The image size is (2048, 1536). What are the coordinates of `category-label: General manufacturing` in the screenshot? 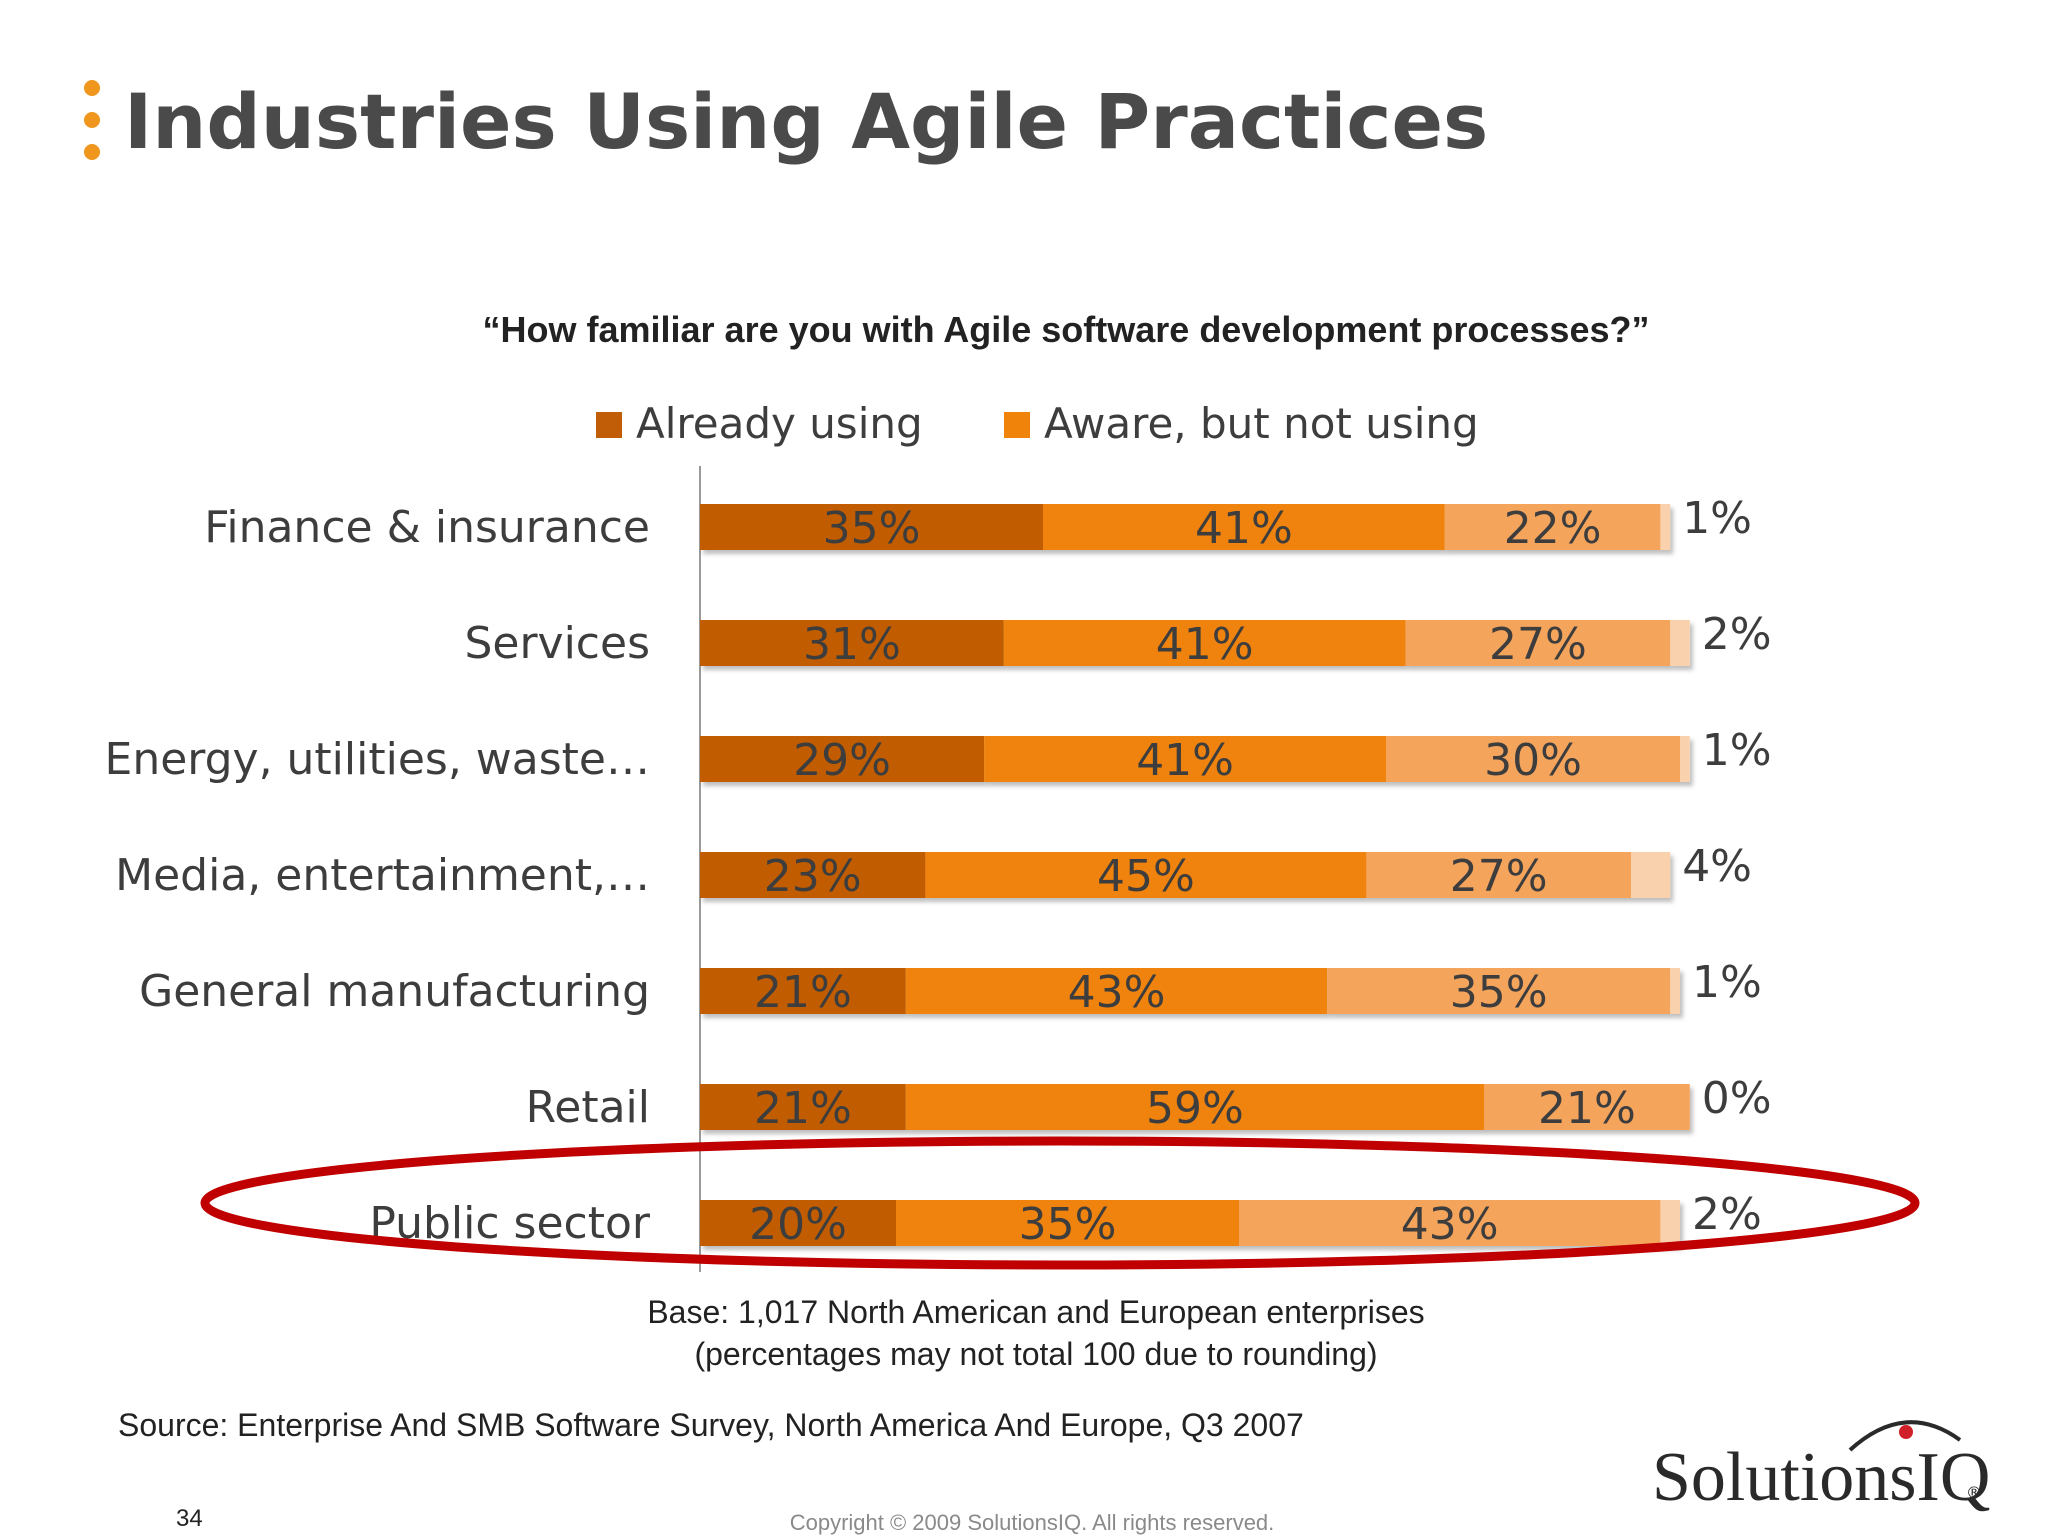 It's located at (394, 991).